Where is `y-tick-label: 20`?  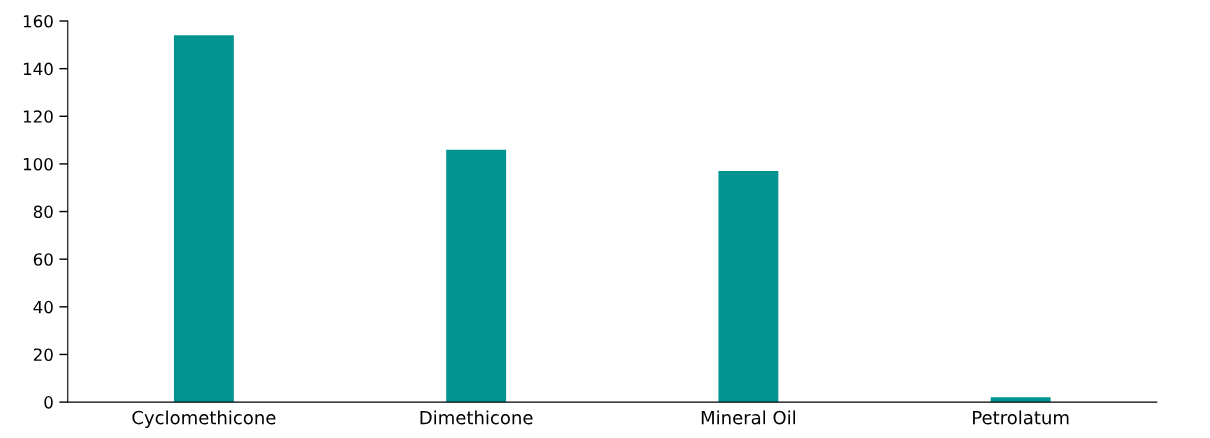 y-tick-label: 20 is located at coordinates (43, 355).